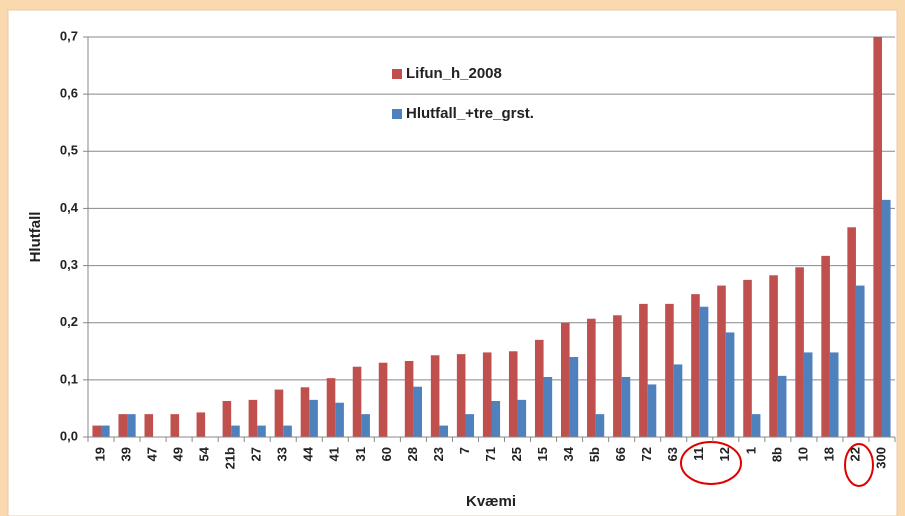  I want to click on x-tick-label: 1, so click(750, 450).